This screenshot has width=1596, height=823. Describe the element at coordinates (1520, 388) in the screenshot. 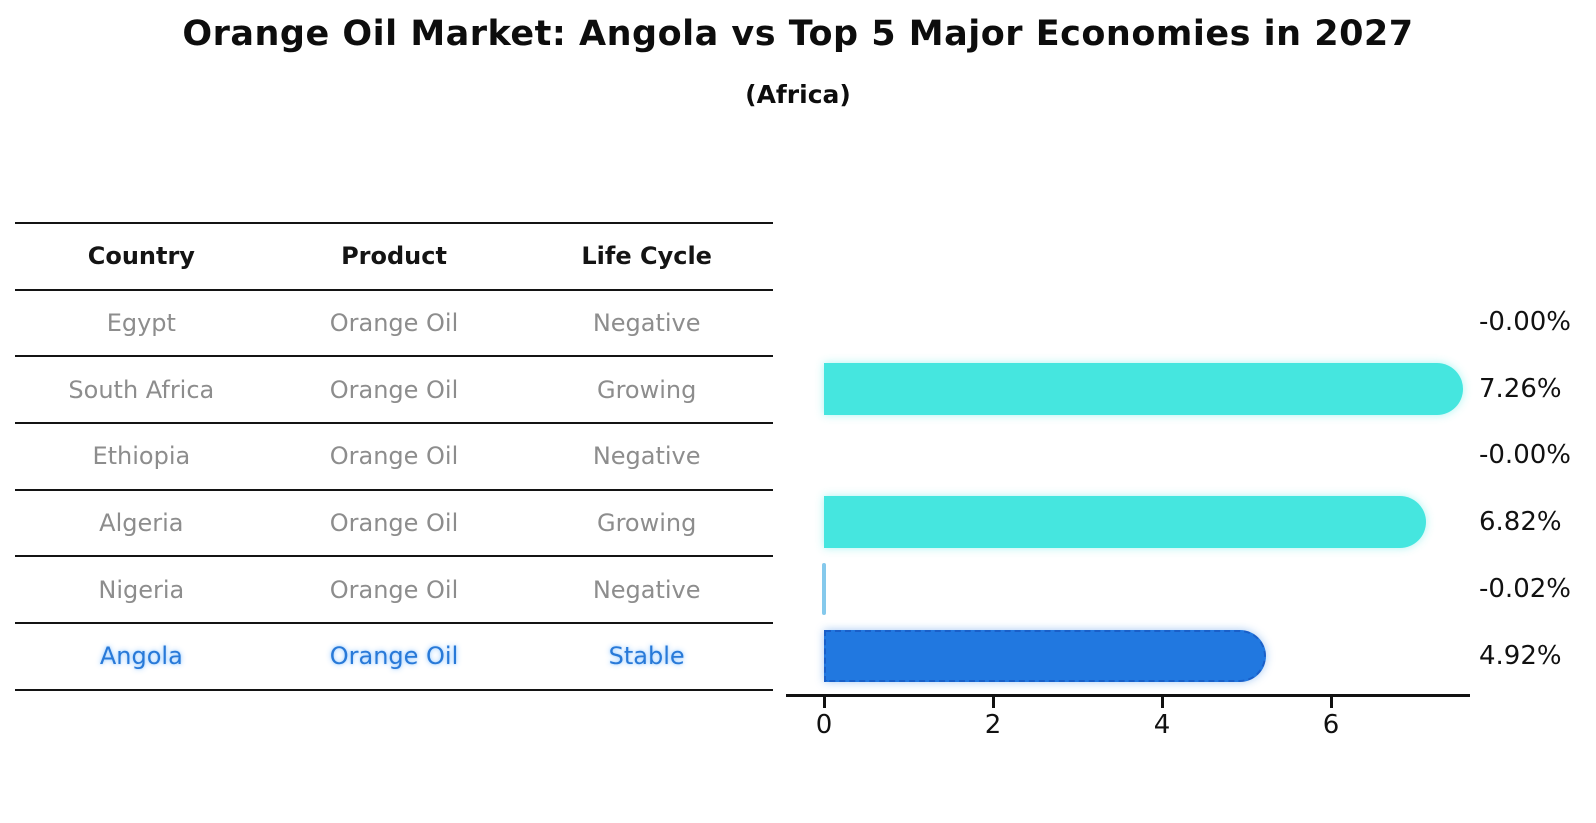

I see `value-label-south-africa: 7.26%` at that location.